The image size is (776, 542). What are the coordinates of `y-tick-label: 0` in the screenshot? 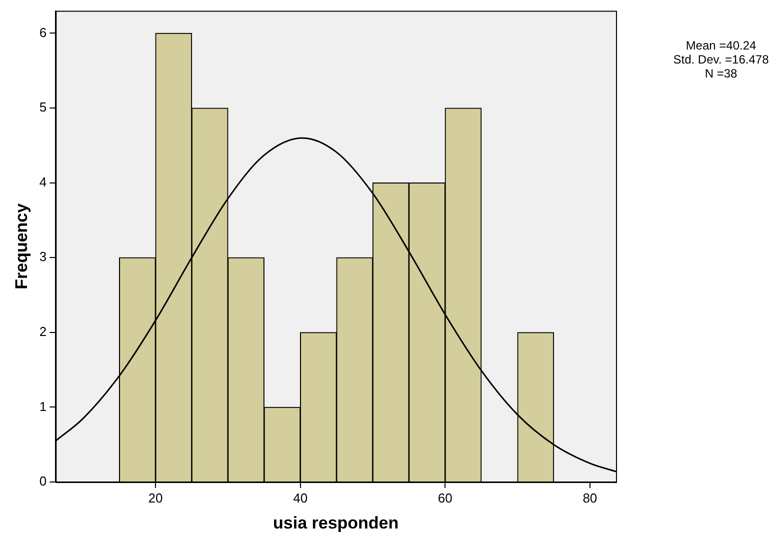 It's located at (43, 481).